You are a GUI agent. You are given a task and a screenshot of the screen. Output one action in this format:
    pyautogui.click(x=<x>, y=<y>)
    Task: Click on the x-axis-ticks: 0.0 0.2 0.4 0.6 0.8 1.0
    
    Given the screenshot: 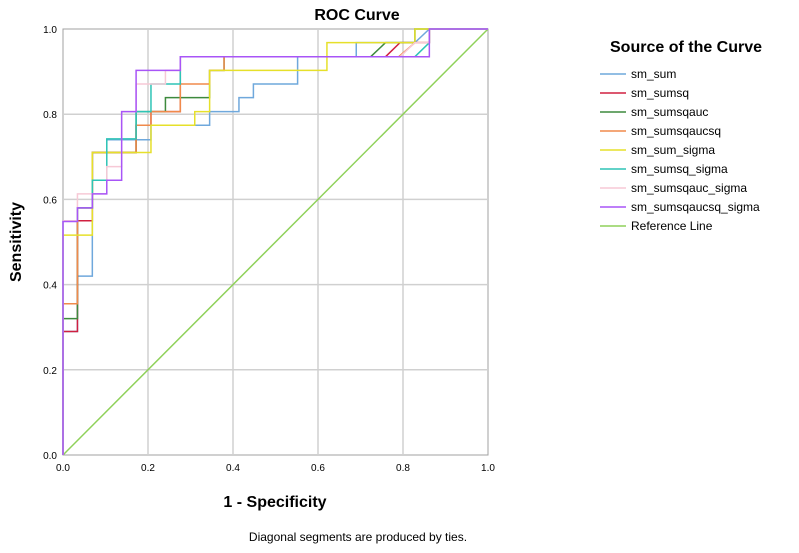 What is the action you would take?
    pyautogui.click(x=275, y=468)
    